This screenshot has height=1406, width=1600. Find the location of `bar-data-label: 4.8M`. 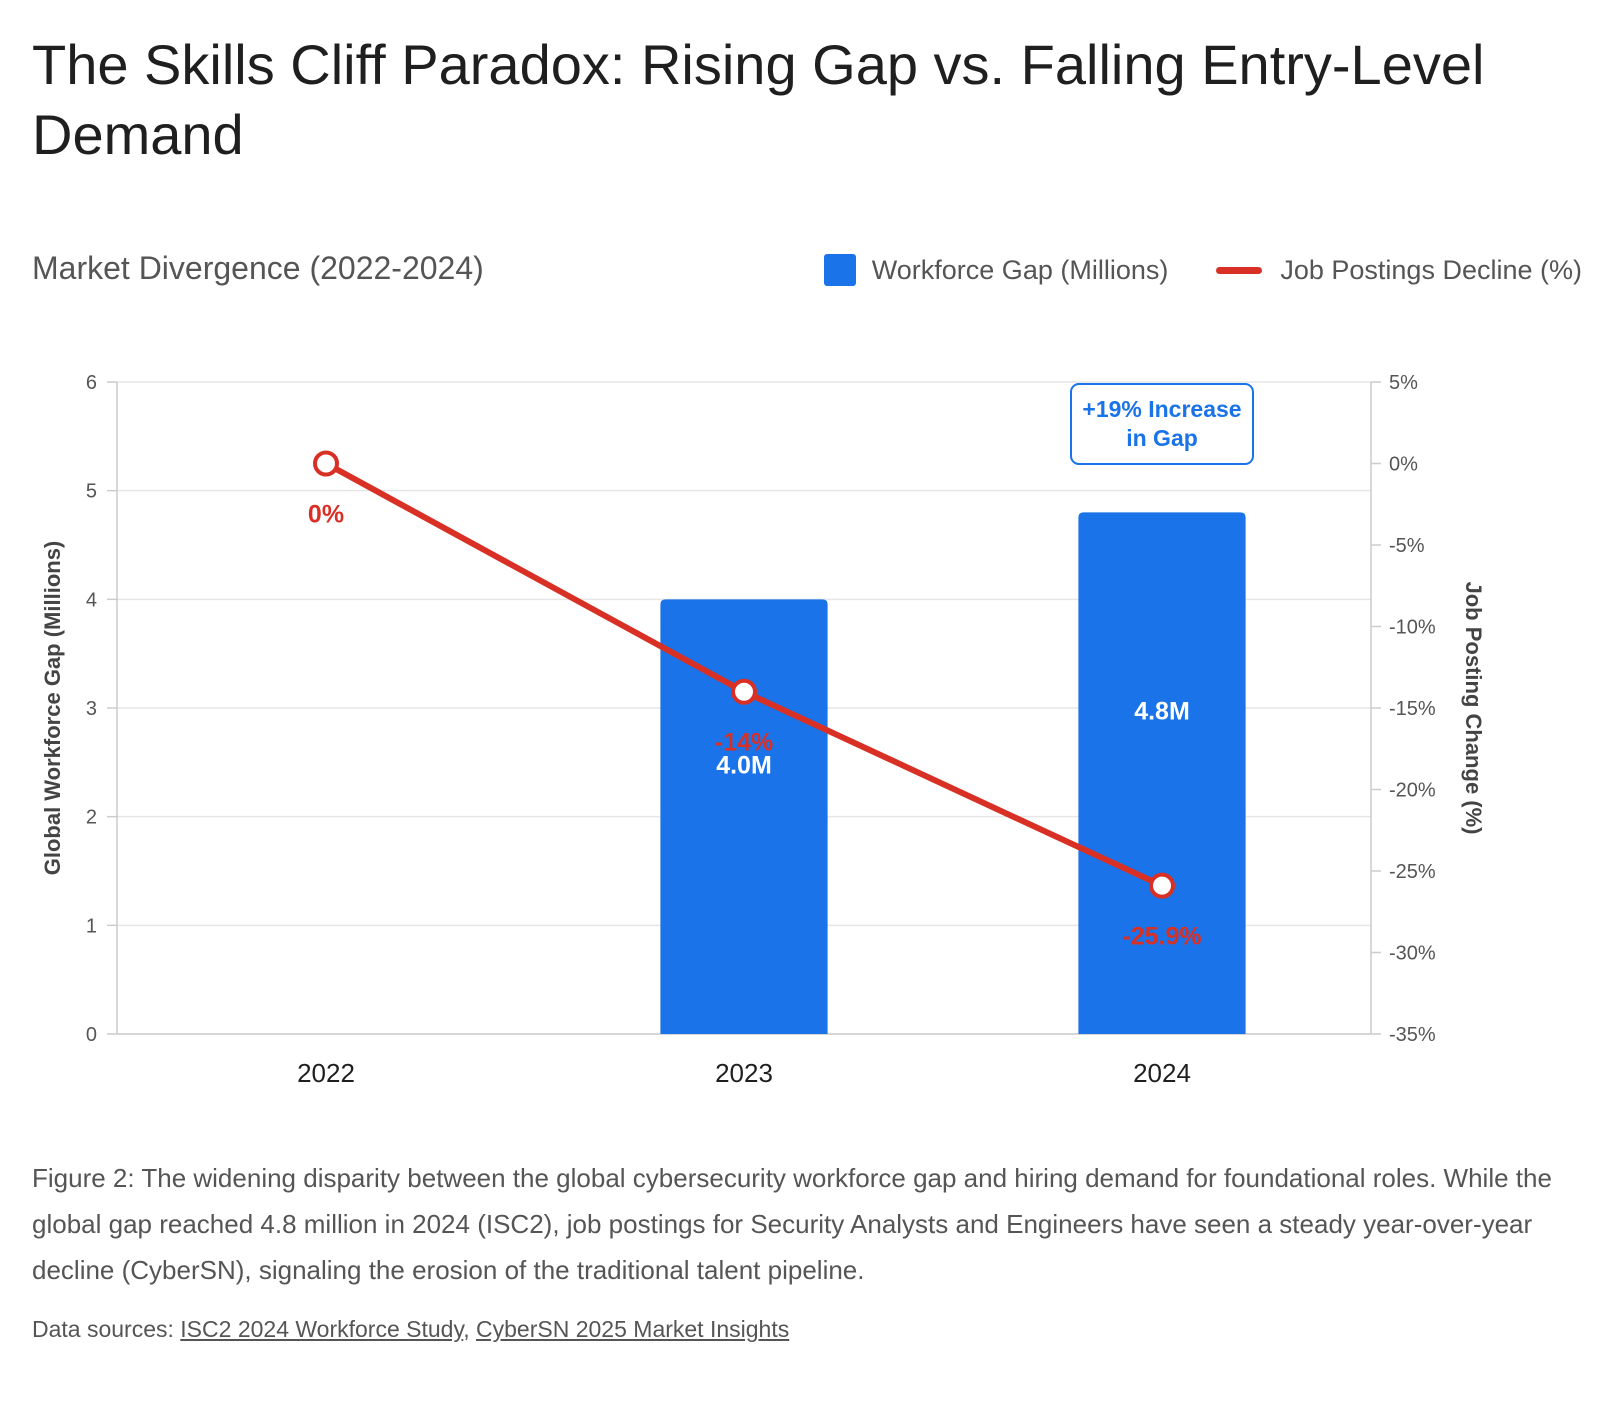

bar-data-label: 4.8M is located at coordinates (1162, 712).